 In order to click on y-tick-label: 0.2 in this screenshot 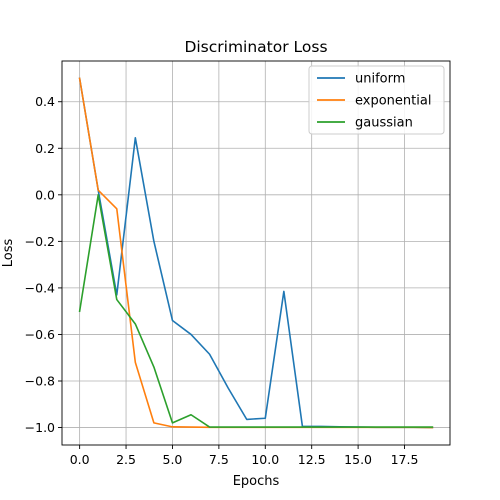, I will do `click(45, 148)`.